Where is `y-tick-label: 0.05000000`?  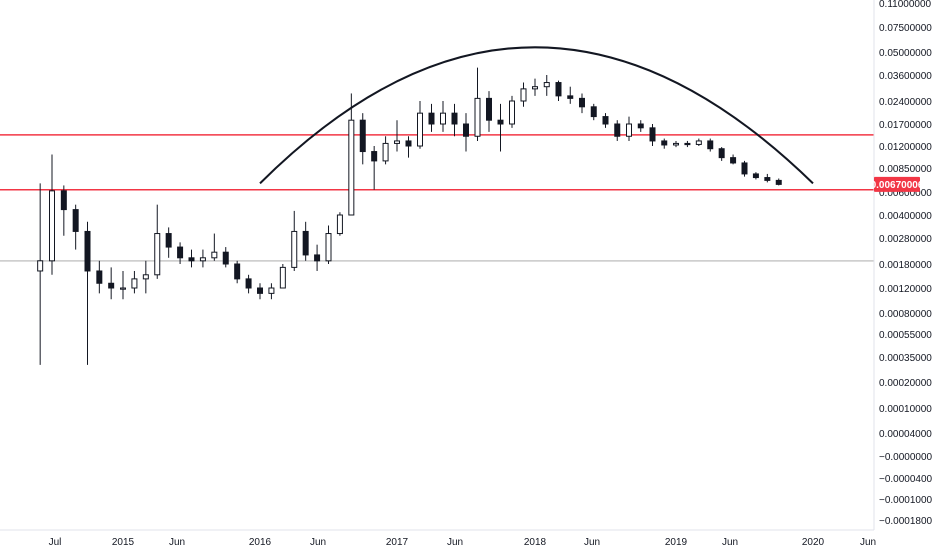
y-tick-label: 0.05000000 is located at coordinates (905, 53).